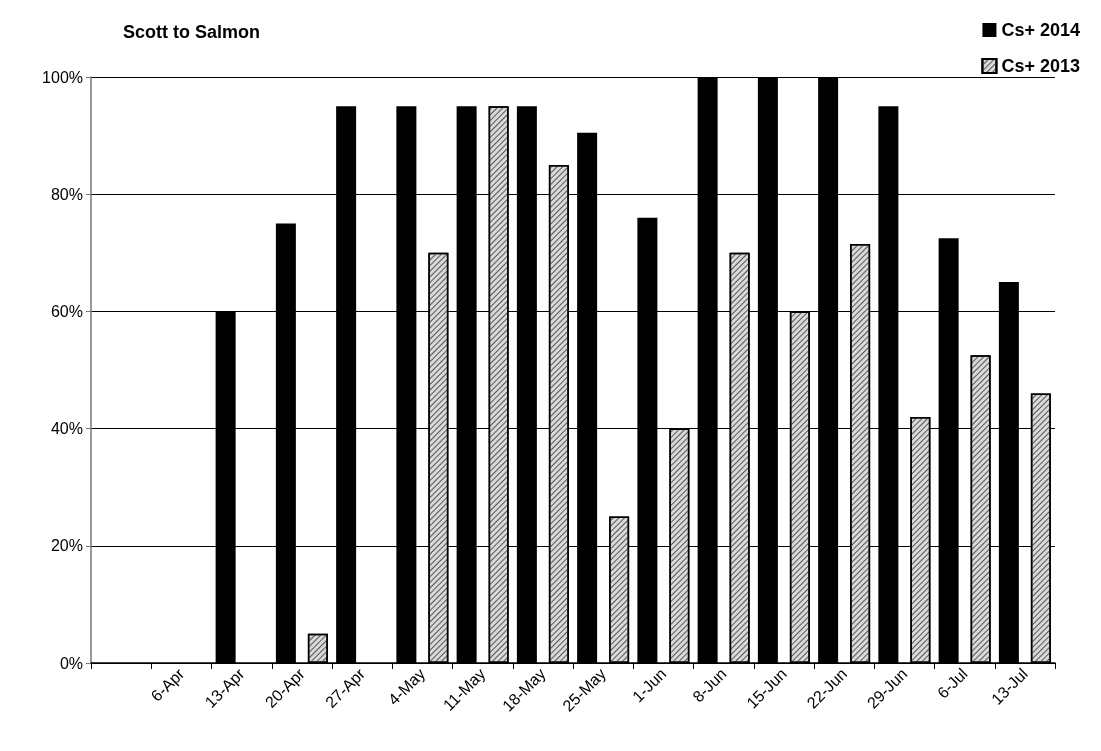  Describe the element at coordinates (1041, 66) in the screenshot. I see `legend-label: Cs+ 2013` at that location.